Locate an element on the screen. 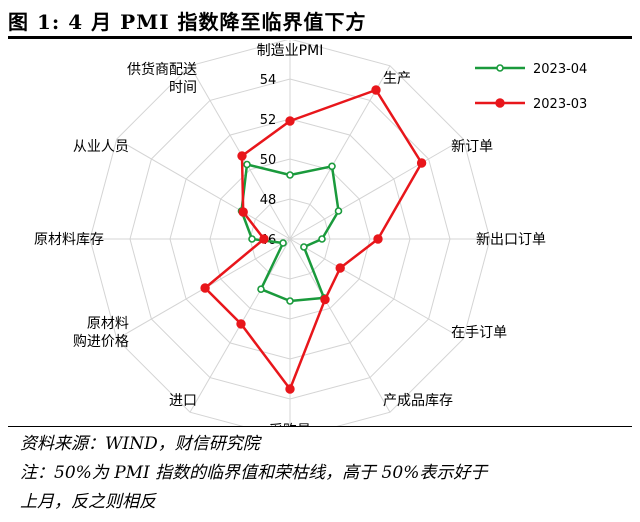 The image size is (640, 522). category-label-6: 采购量 is located at coordinates (290, 424).